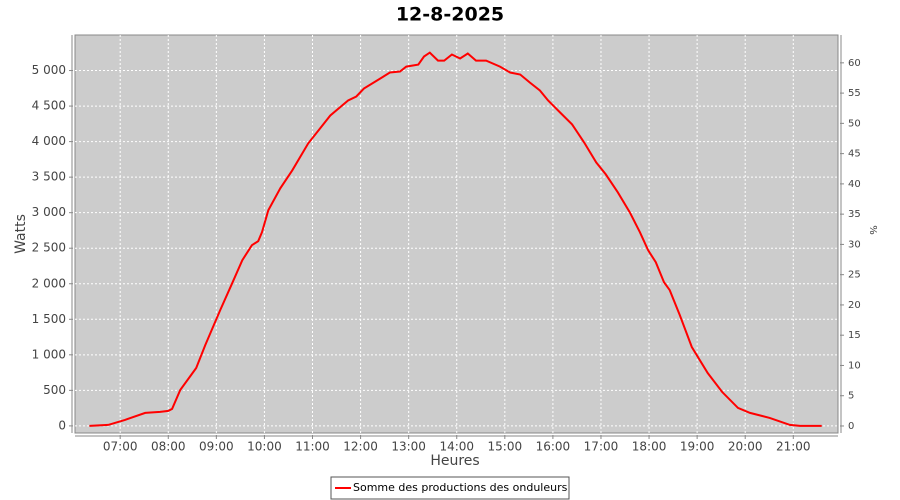 The height and width of the screenshot is (500, 900). I want to click on x-tick-label: 12:00, so click(360, 447).